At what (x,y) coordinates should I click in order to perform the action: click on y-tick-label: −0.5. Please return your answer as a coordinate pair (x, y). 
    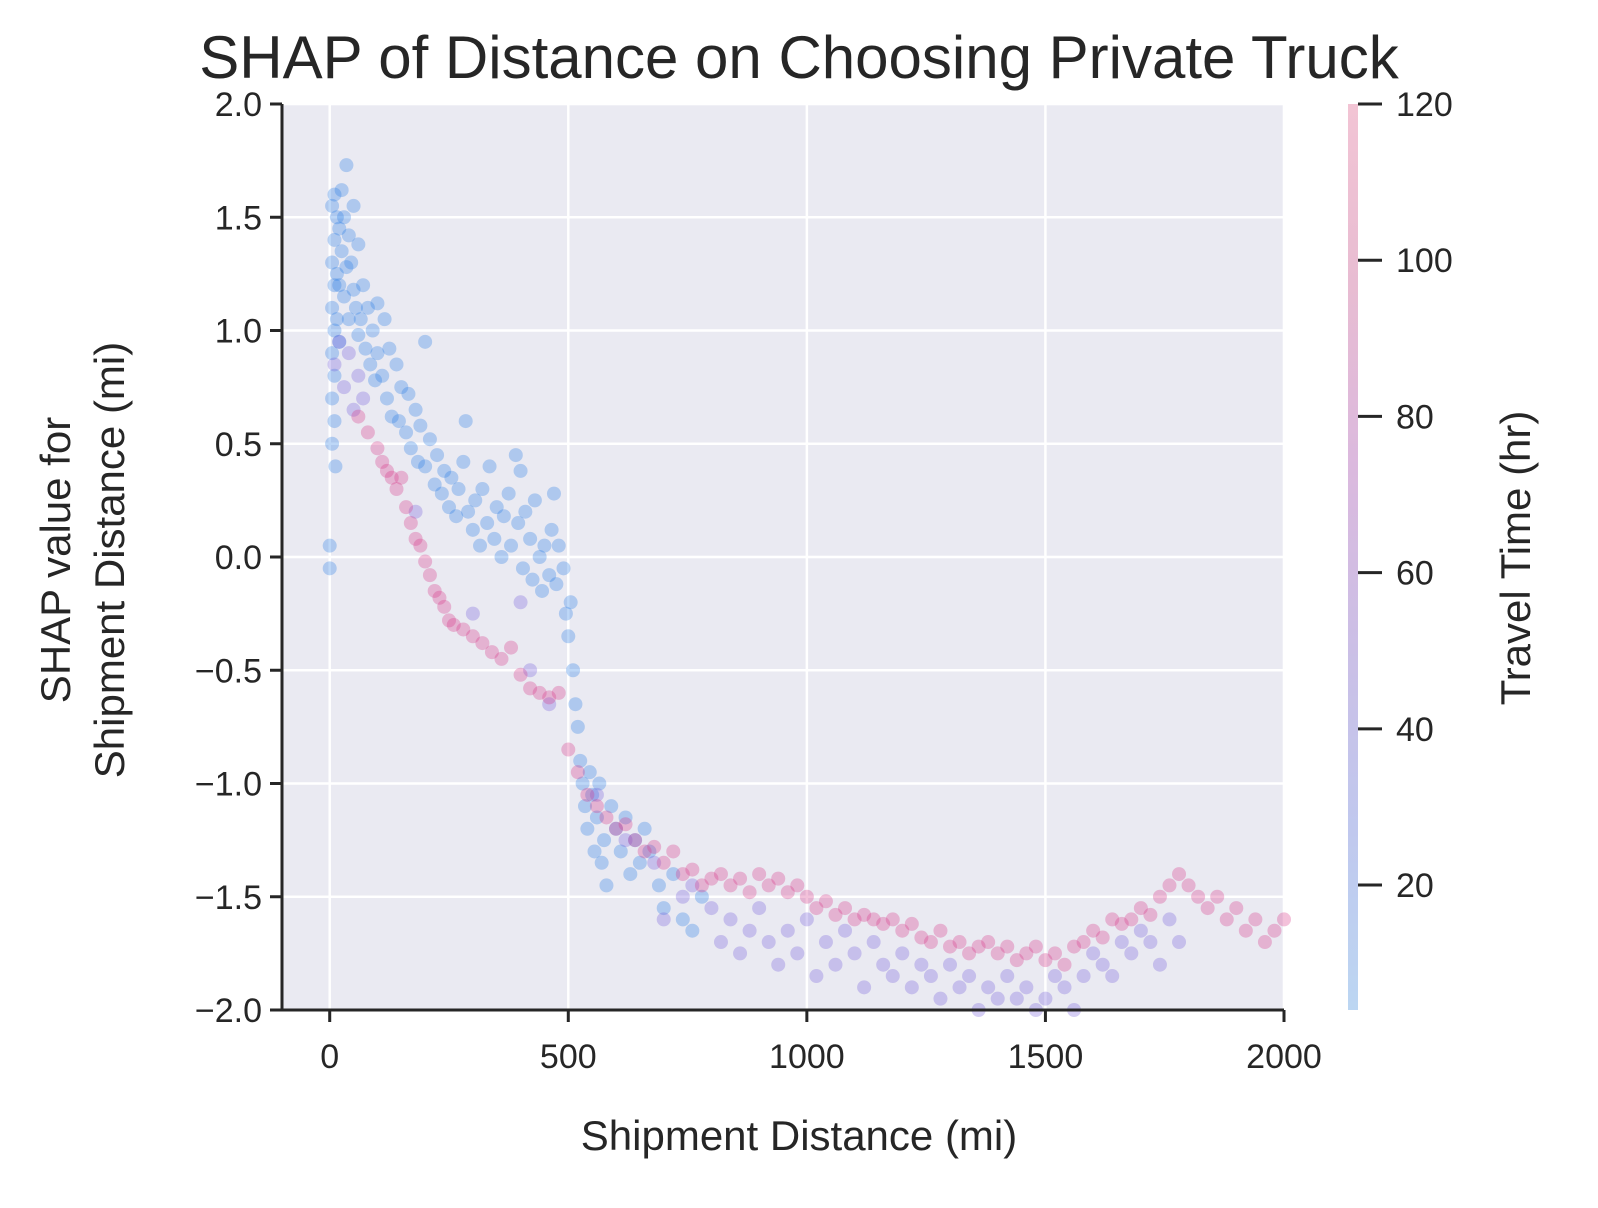
    Looking at the image, I should click on (228, 671).